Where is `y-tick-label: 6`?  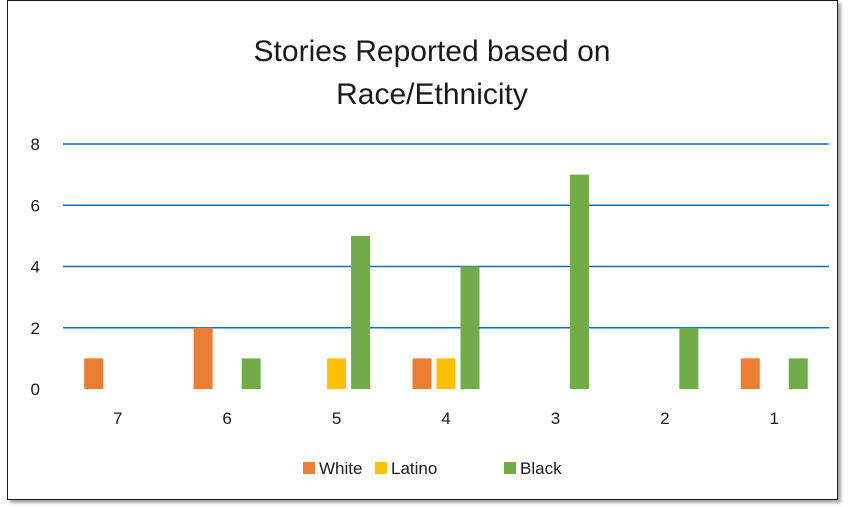
y-tick-label: 6 is located at coordinates (35, 205).